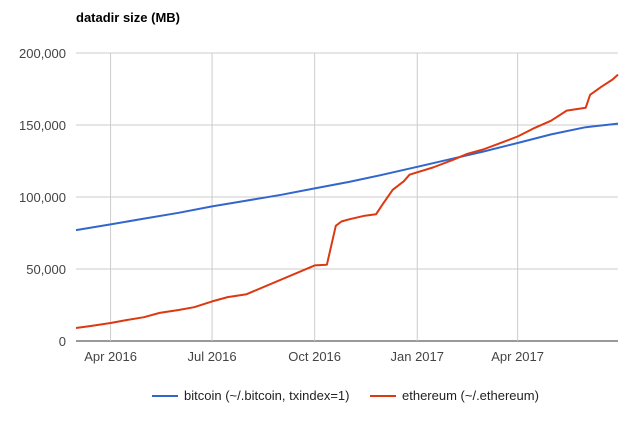  What do you see at coordinates (267, 395) in the screenshot?
I see `legend-label-bitcoin: bitcoin (~/.bitcoin, txindex=1)` at bounding box center [267, 395].